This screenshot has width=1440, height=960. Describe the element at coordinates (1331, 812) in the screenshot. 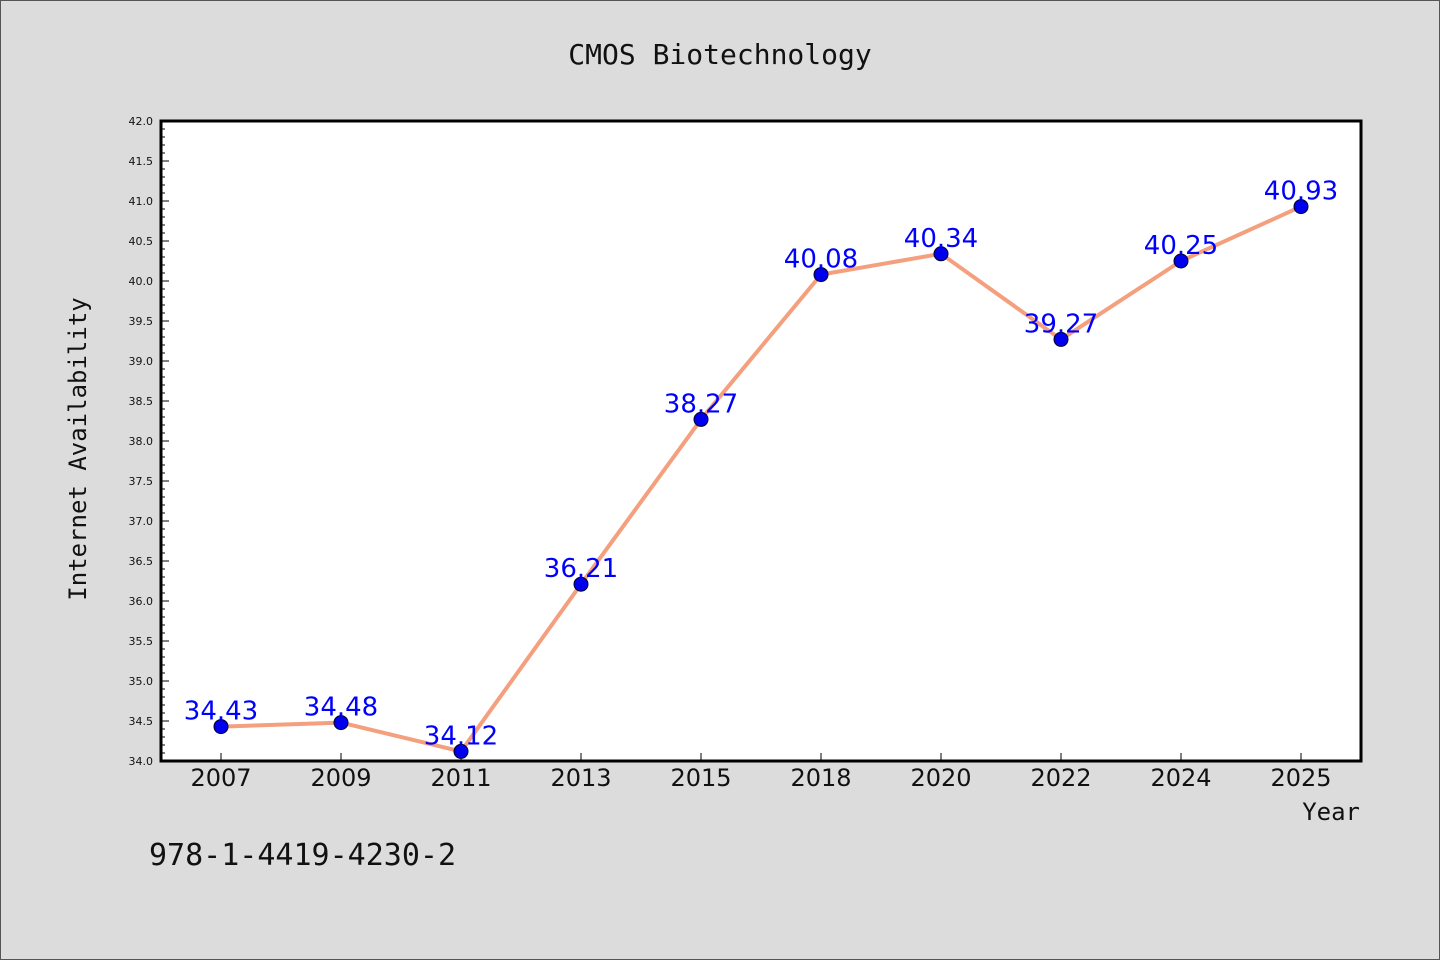

I see `x-axis-label: Year` at that location.